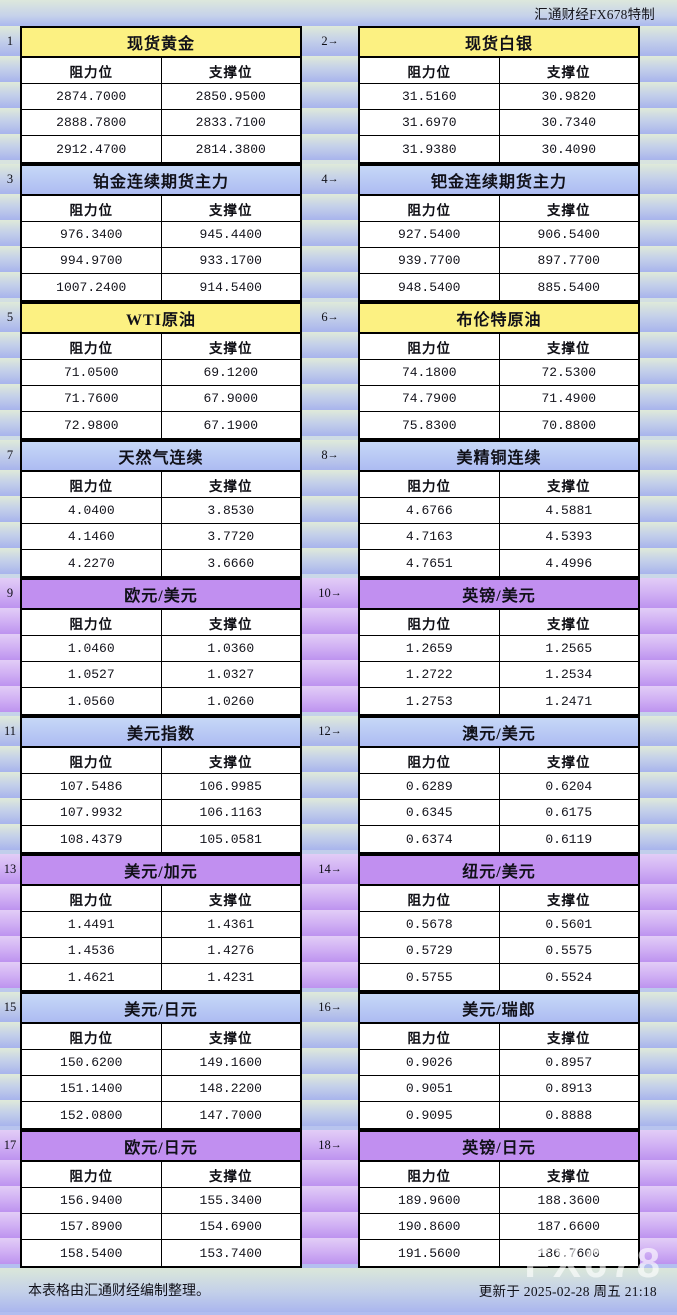 The width and height of the screenshot is (677, 1315). What do you see at coordinates (161, 733) in the screenshot?
I see `panel-title: 美元指数` at bounding box center [161, 733].